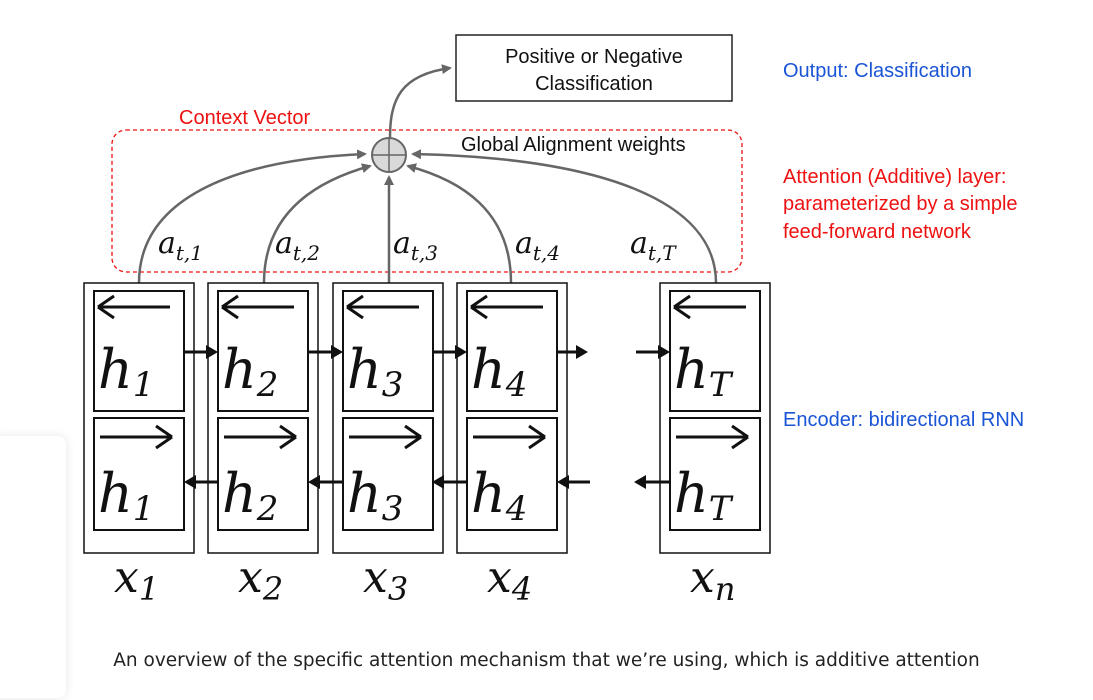  Describe the element at coordinates (33, 567) in the screenshot. I see `side-panel` at that location.